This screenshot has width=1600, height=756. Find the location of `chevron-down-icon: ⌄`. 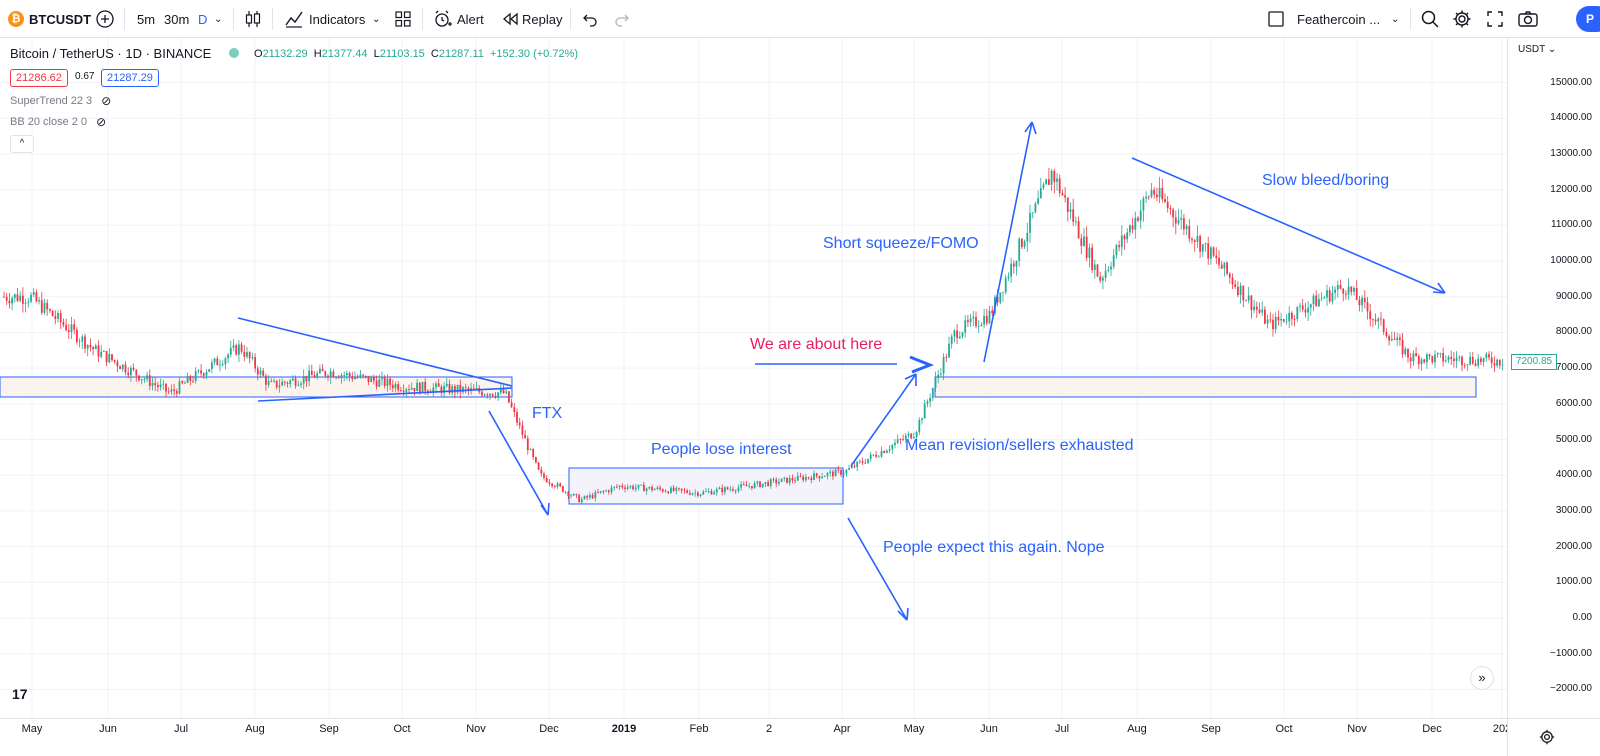

chevron-down-icon: ⌄ is located at coordinates (218, 19).